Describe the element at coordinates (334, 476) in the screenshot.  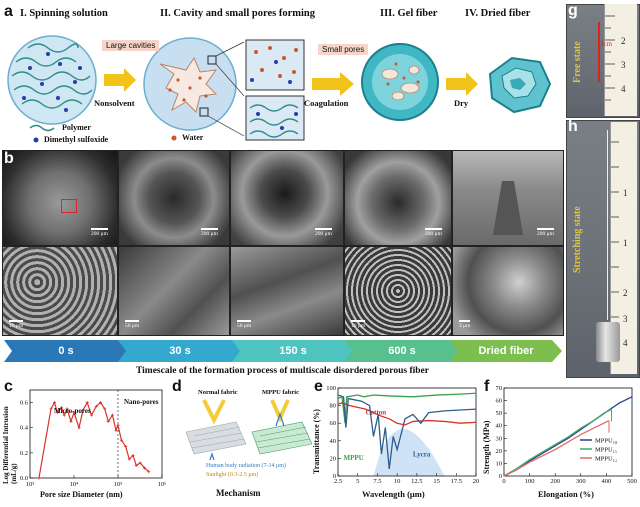
I see `chart-e-ytick-label: 0` at that location.